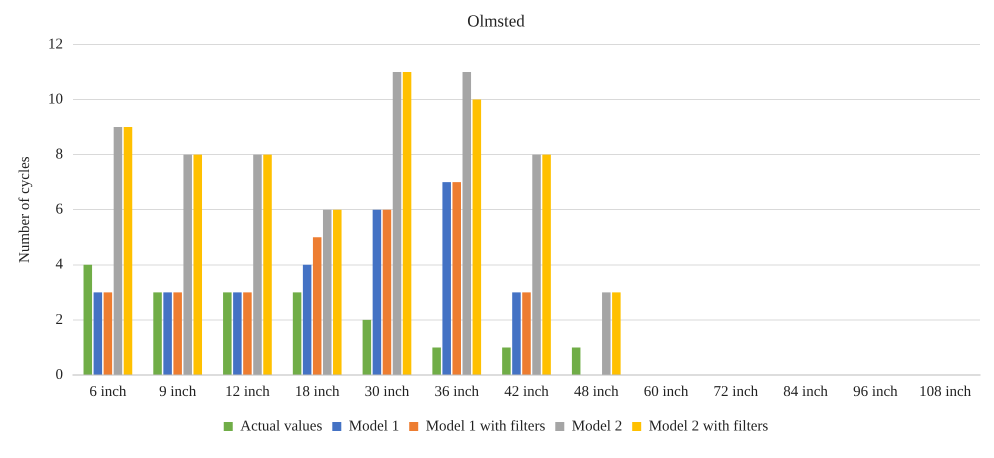  I want to click on y-tick-label: 0, so click(59, 374).